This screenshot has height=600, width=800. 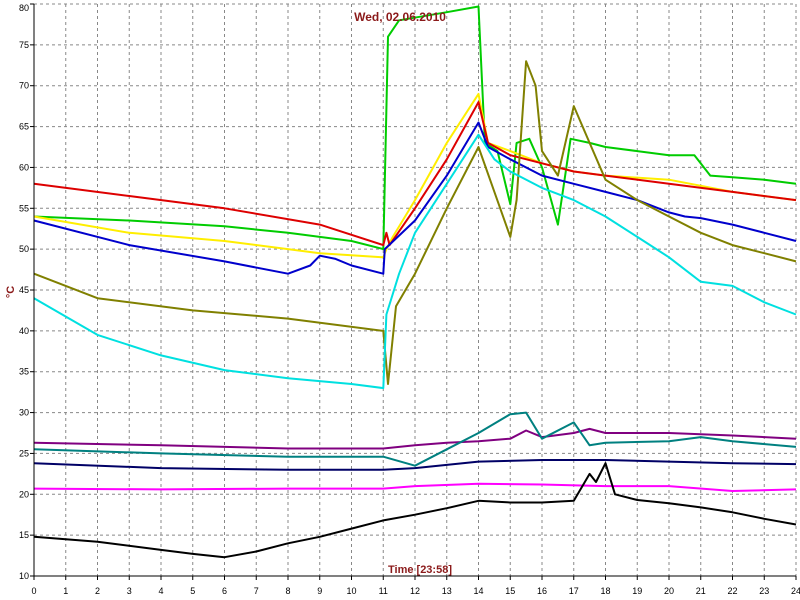 What do you see at coordinates (732, 591) in the screenshot?
I see `x-tick-label: 22` at bounding box center [732, 591].